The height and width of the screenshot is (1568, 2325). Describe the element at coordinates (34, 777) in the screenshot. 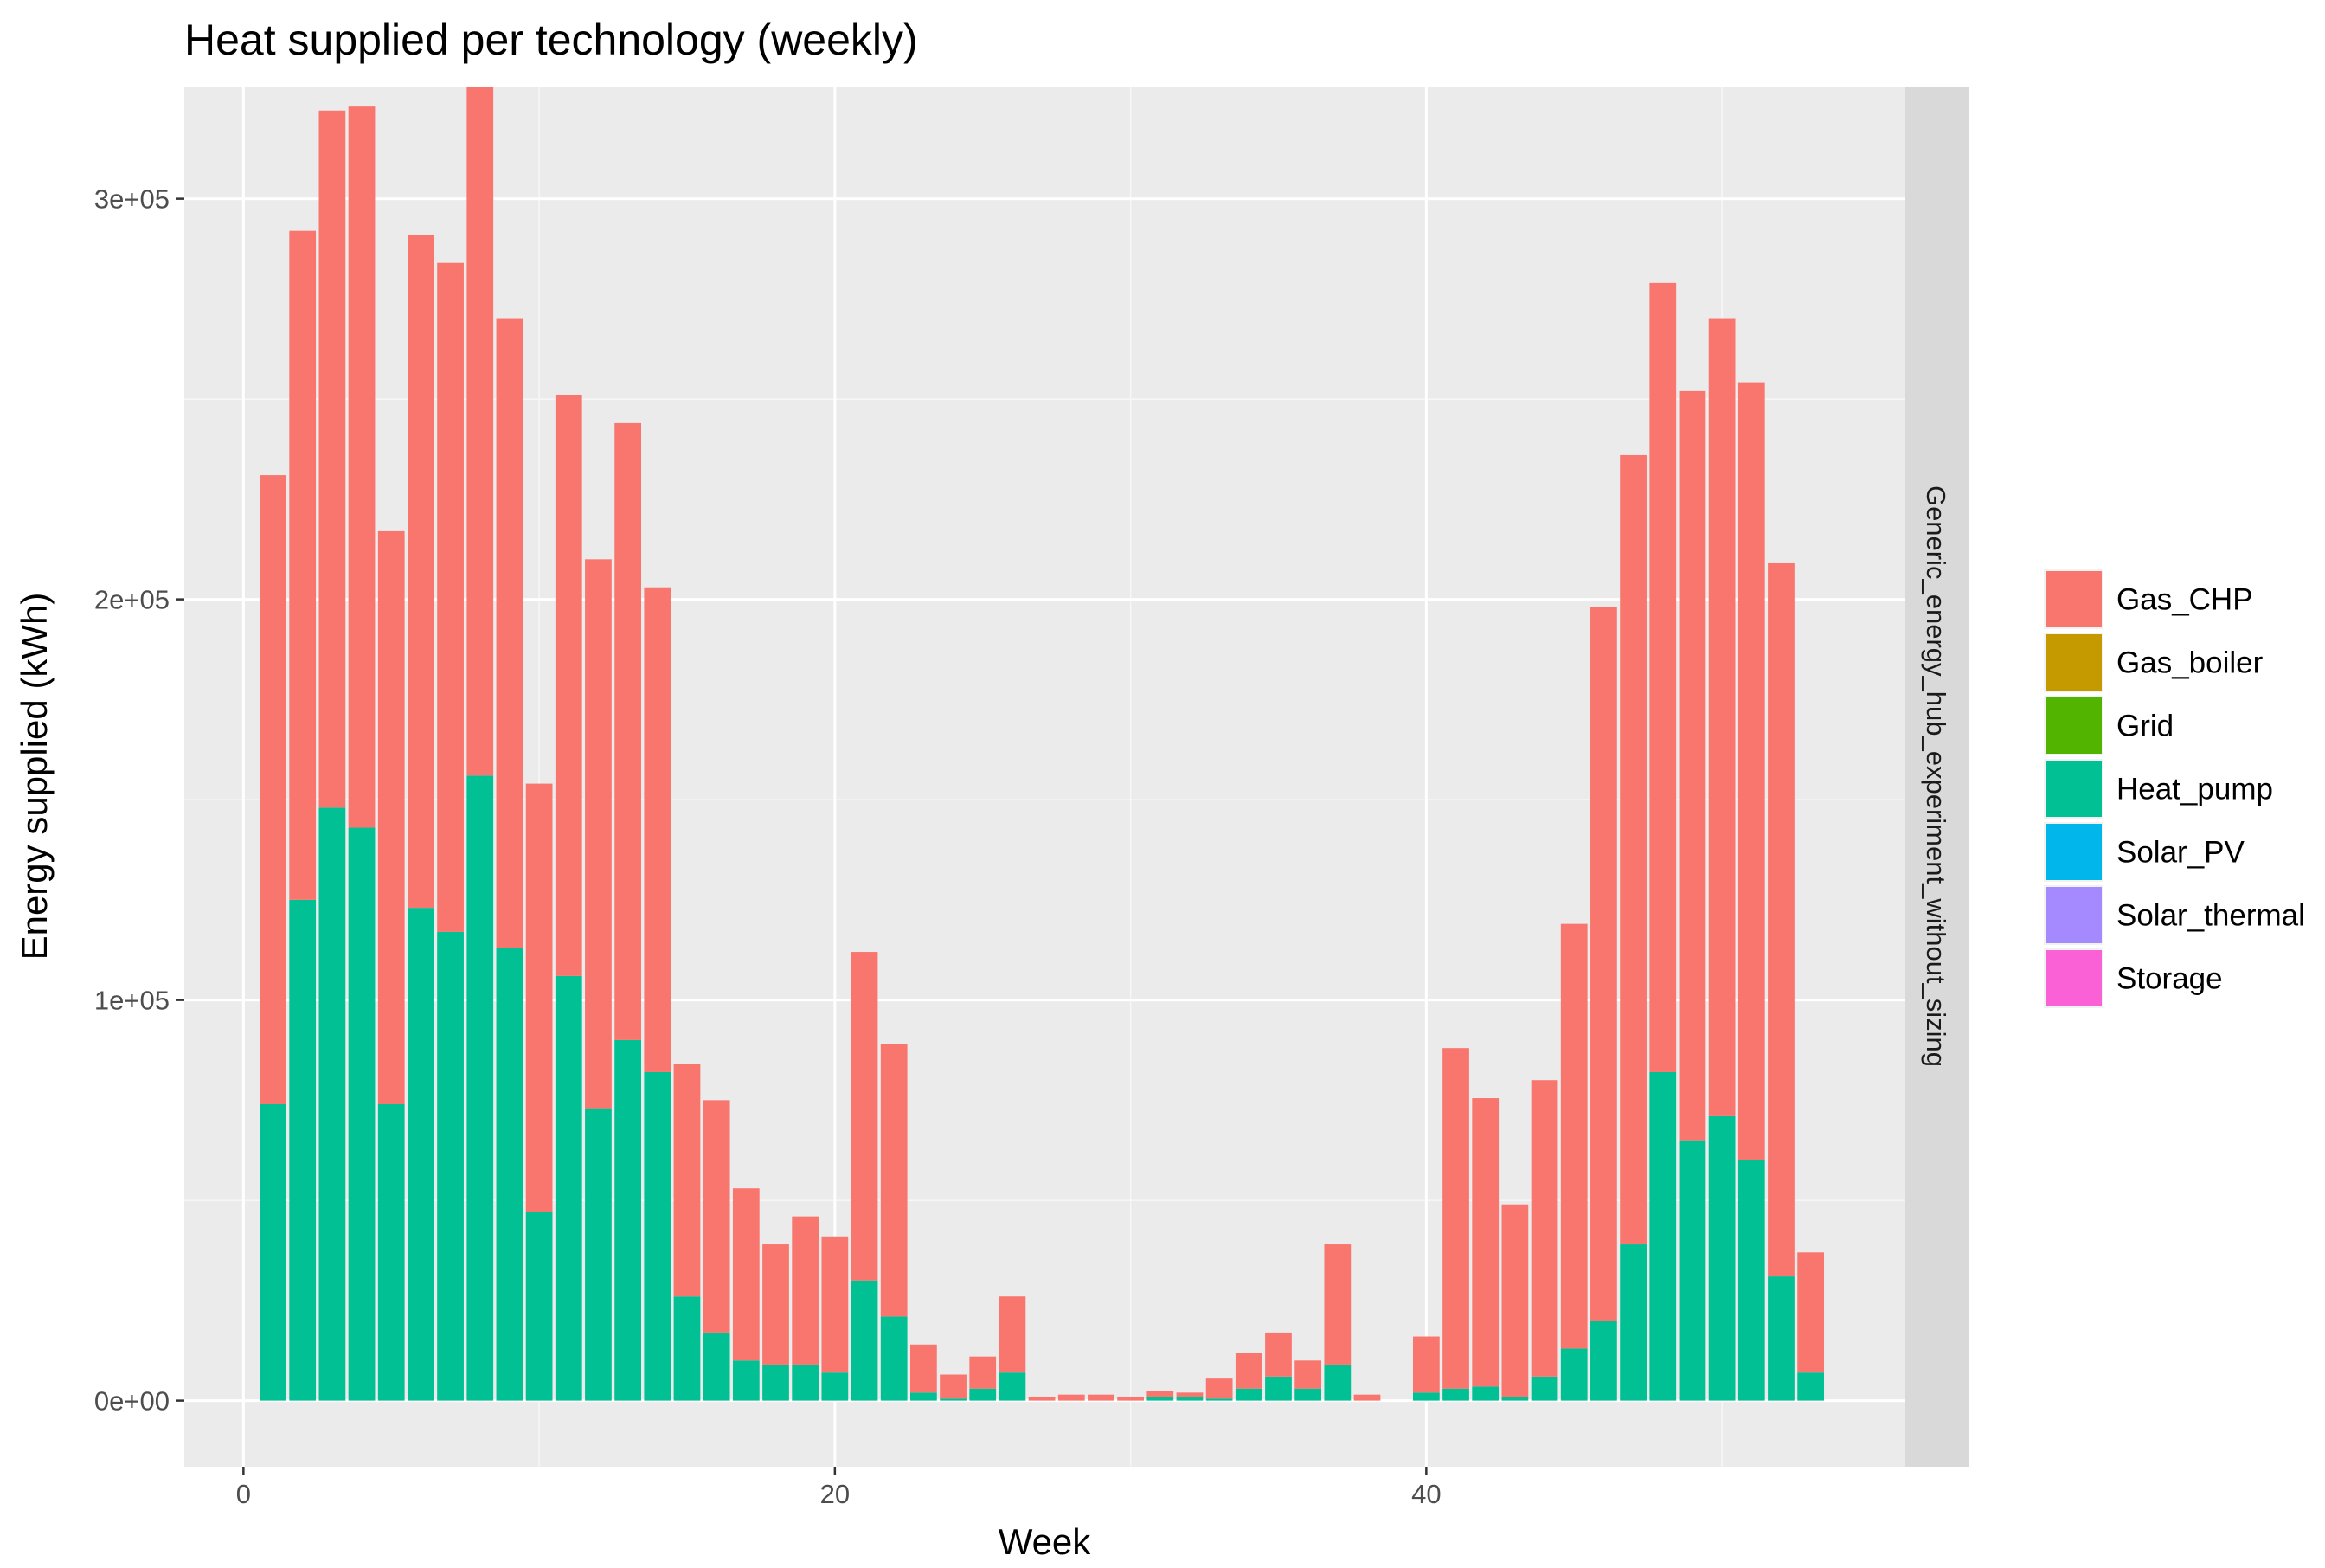

I see `y-axis-title: Energy supplied (kWh)` at that location.